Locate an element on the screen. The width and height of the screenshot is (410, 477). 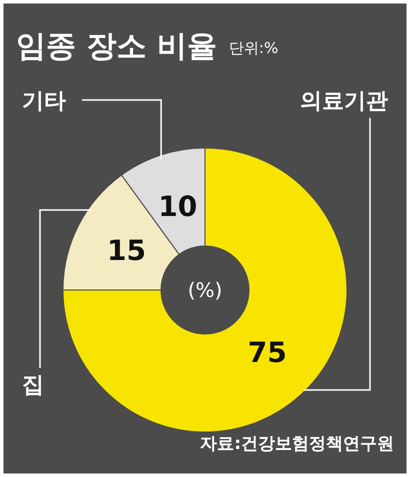
chart-subtitle: 단위:% is located at coordinates (253, 48).